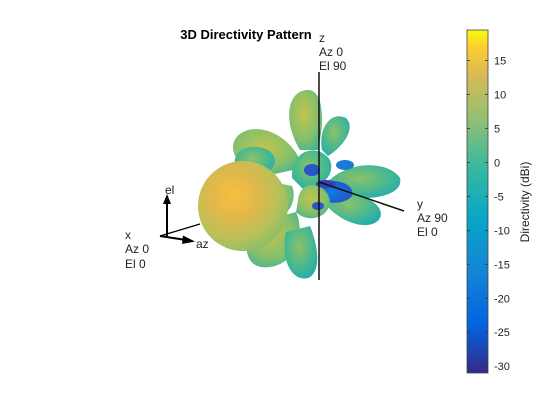 This screenshot has height=420, width=560. I want to click on y-axis-el: El 0, so click(427, 232).